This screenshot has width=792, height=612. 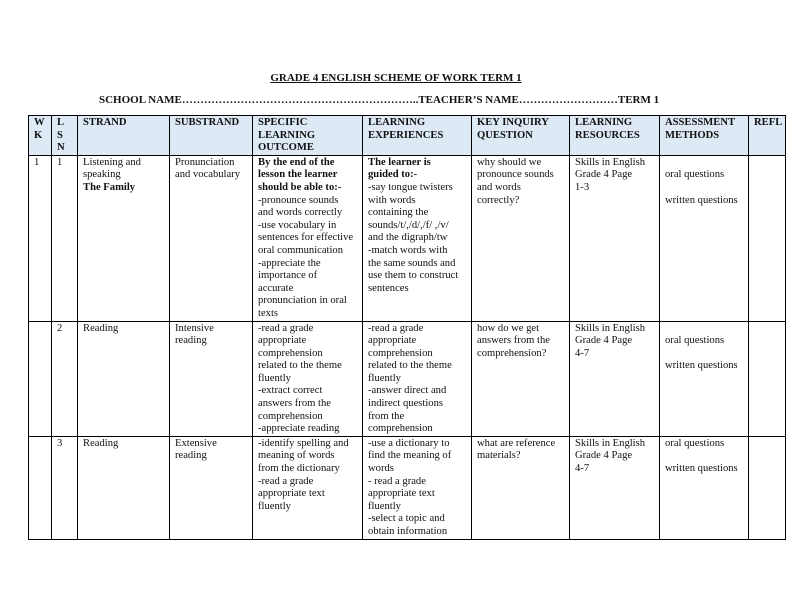 I want to click on cell-strand: Listening and speaking The Family, so click(x=123, y=238).